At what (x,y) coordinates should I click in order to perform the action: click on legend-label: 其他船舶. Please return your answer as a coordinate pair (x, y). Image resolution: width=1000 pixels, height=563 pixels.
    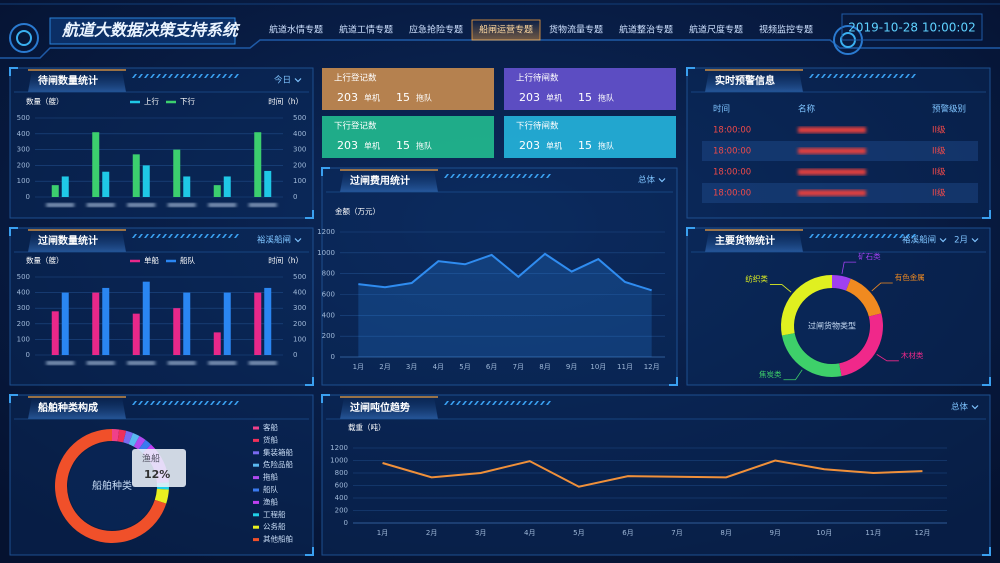
    Looking at the image, I should click on (278, 539).